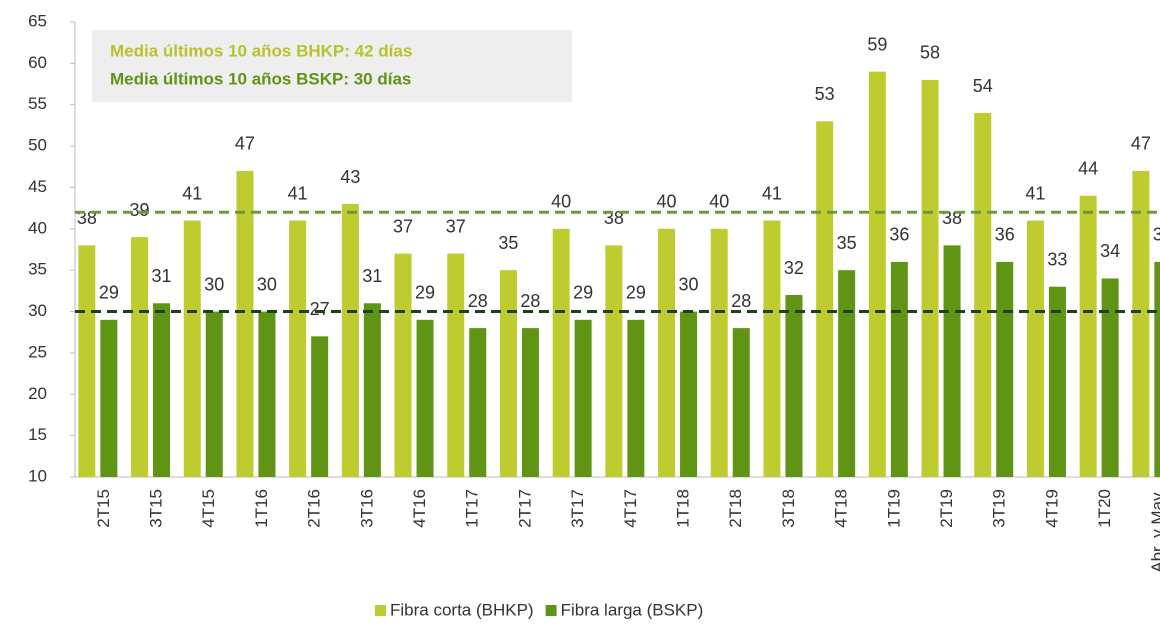  What do you see at coordinates (37, 393) in the screenshot?
I see `y-tick-label: 20` at bounding box center [37, 393].